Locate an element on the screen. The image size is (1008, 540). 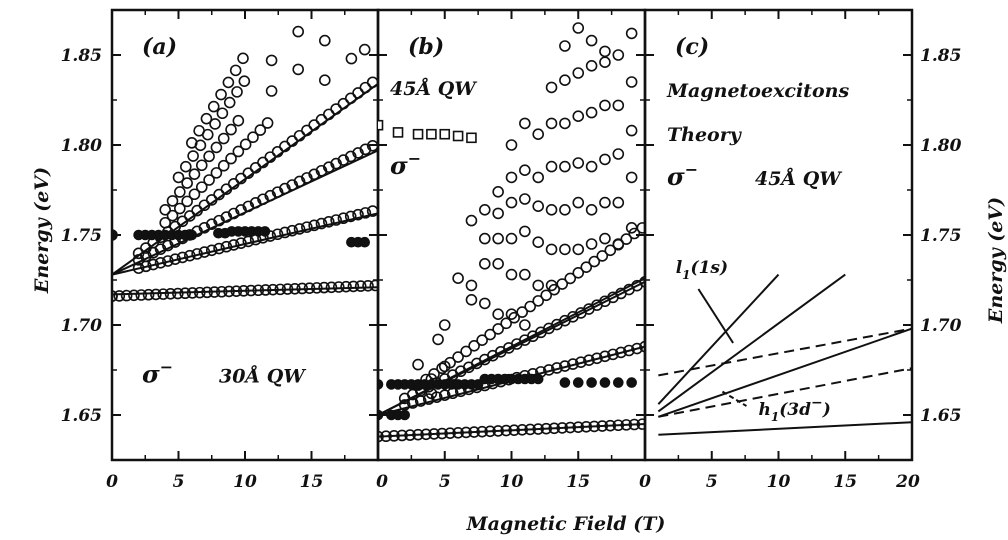
x-tick-label: 15 is located at coordinates (578, 482).